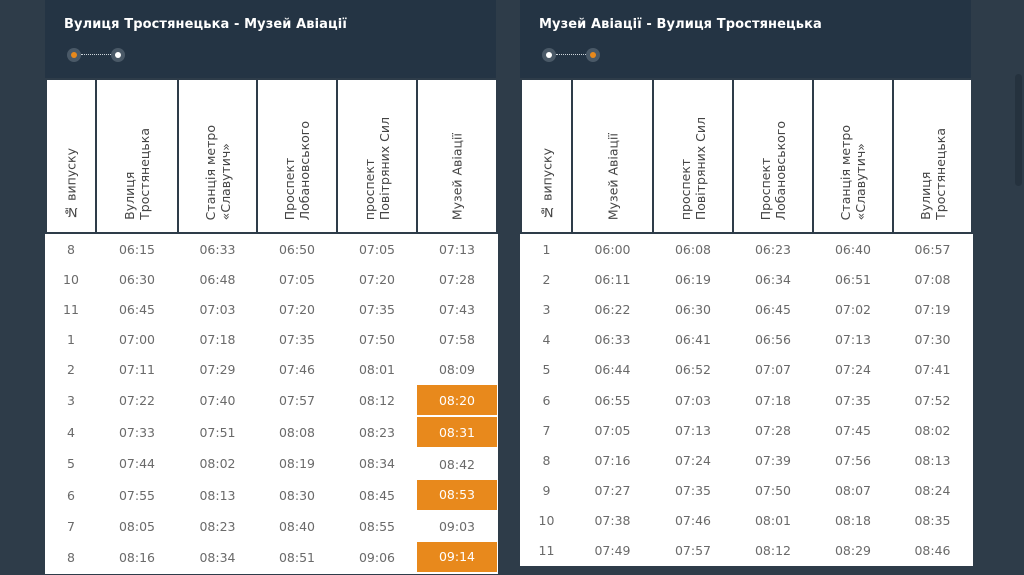 The image size is (1024, 575). Describe the element at coordinates (71, 249) in the screenshot. I see `release-number-cell: 8` at that location.